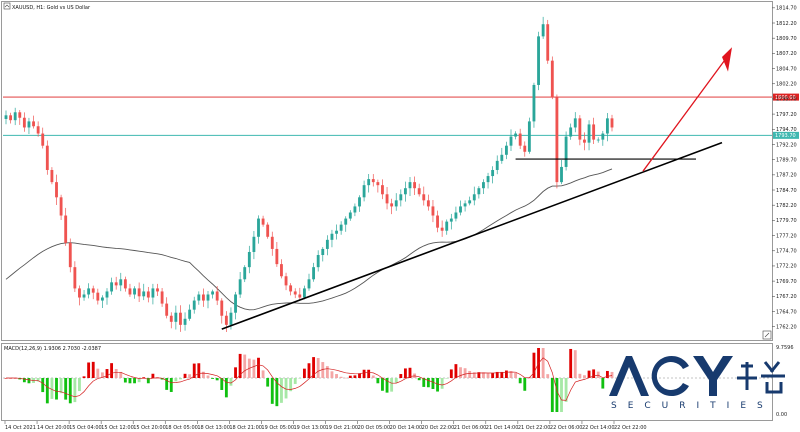 The height and width of the screenshot is (432, 800). What do you see at coordinates (786, 236) in the screenshot?
I see `y-tick-label: 1777.20` at bounding box center [786, 236].